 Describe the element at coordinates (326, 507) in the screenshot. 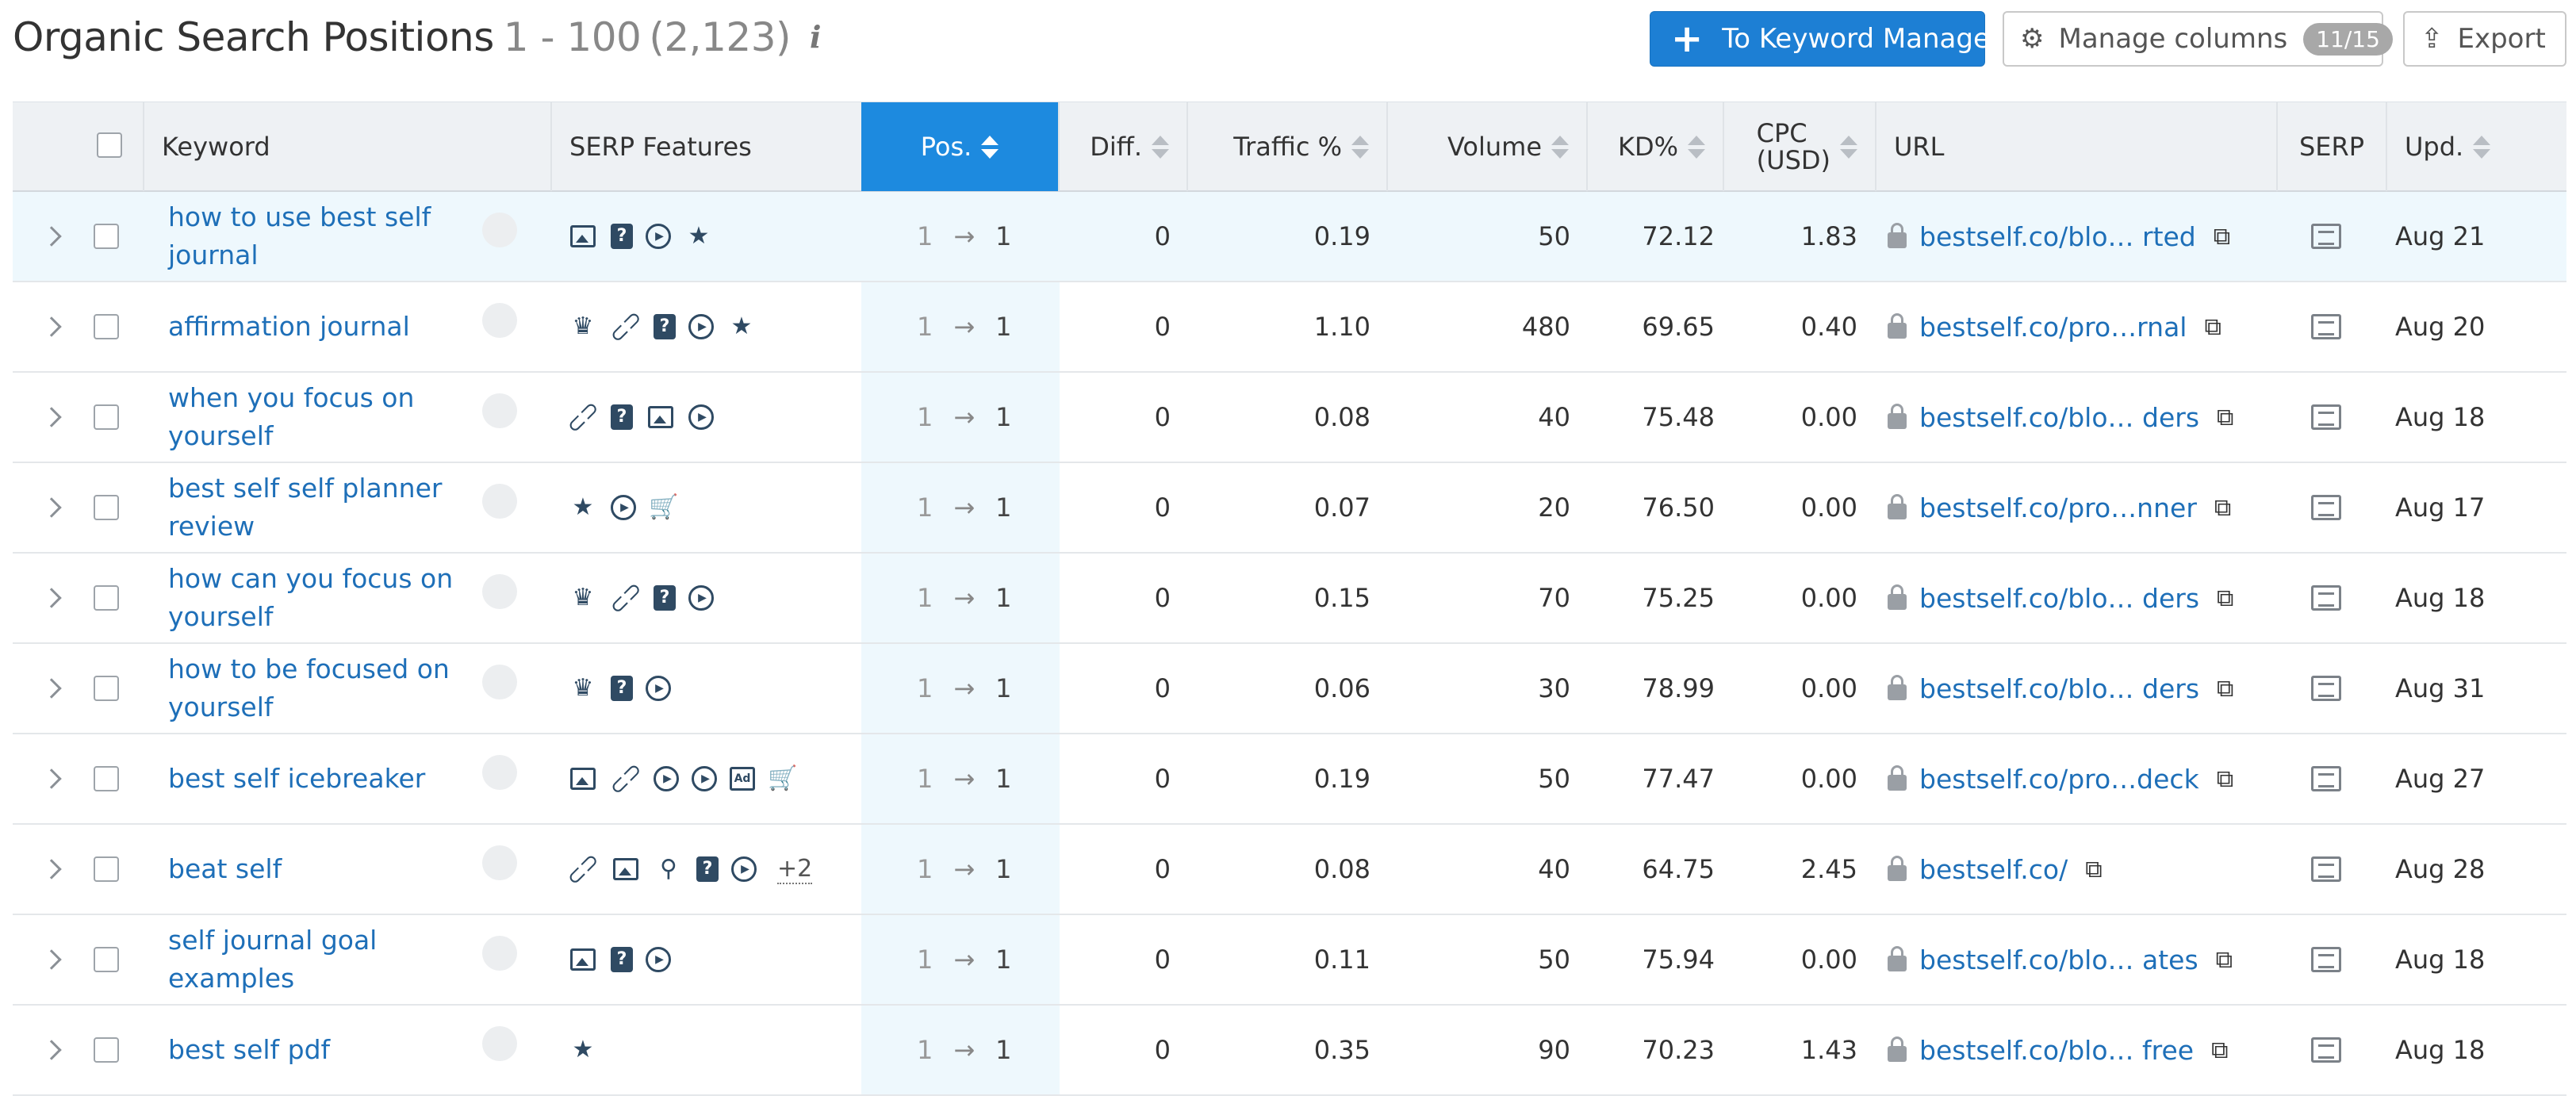

I see `keyword-link: best self self planner review` at that location.